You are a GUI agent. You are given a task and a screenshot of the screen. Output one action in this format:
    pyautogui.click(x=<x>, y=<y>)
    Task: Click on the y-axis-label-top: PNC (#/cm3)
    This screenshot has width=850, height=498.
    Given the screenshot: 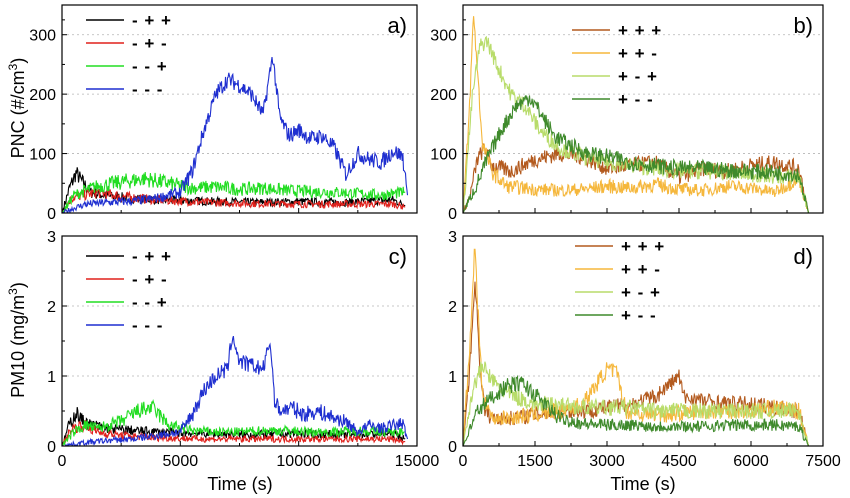 What is the action you would take?
    pyautogui.click(x=17, y=108)
    